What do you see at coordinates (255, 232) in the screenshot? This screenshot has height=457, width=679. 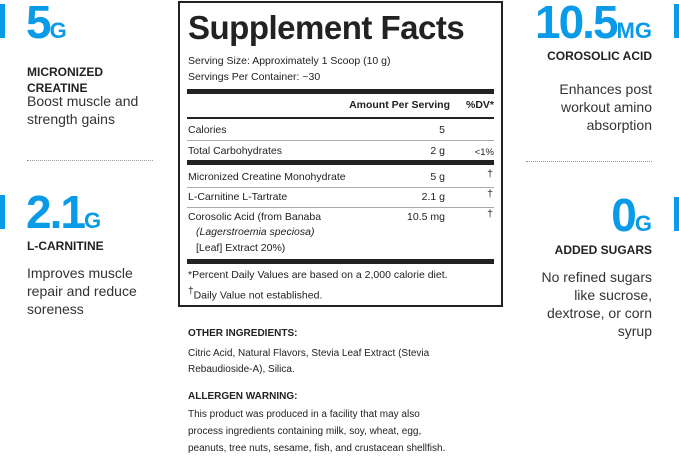 I see `row-name-line2: (Lagerstroemia speciosa)` at bounding box center [255, 232].